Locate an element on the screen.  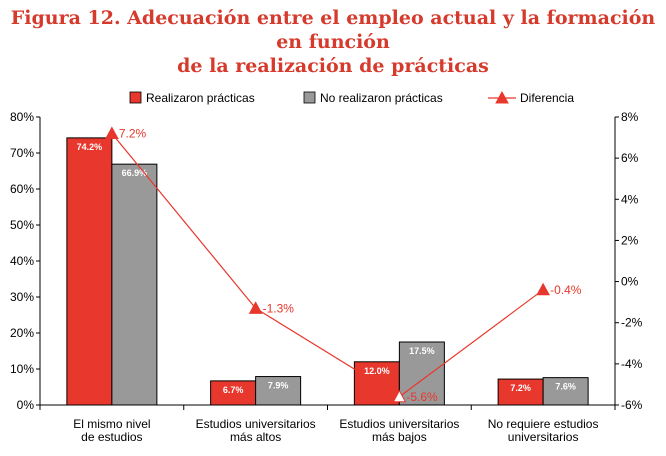
bar-data-label: 7.9% is located at coordinates (278, 386).